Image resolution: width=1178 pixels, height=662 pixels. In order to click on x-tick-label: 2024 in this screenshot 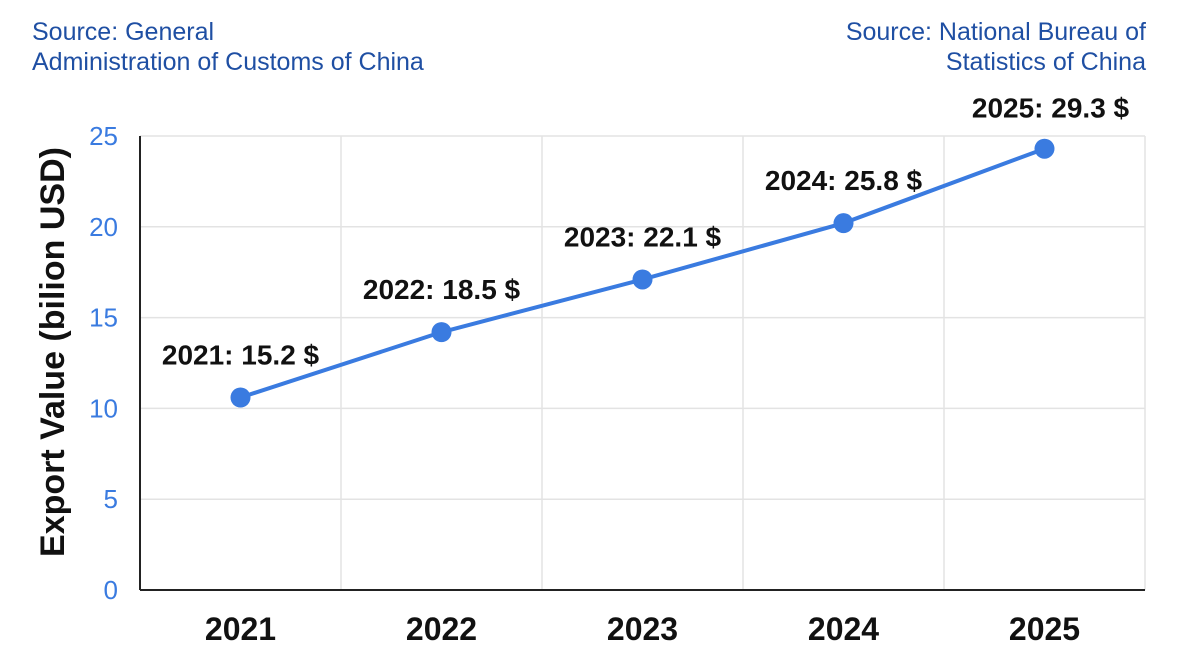, I will do `click(843, 629)`.